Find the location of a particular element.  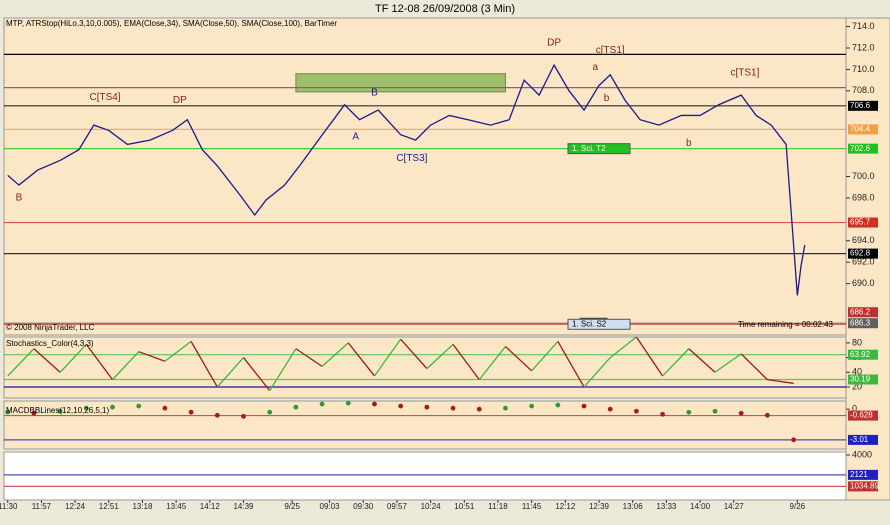

x-tick-label: 12:12 is located at coordinates (565, 506).